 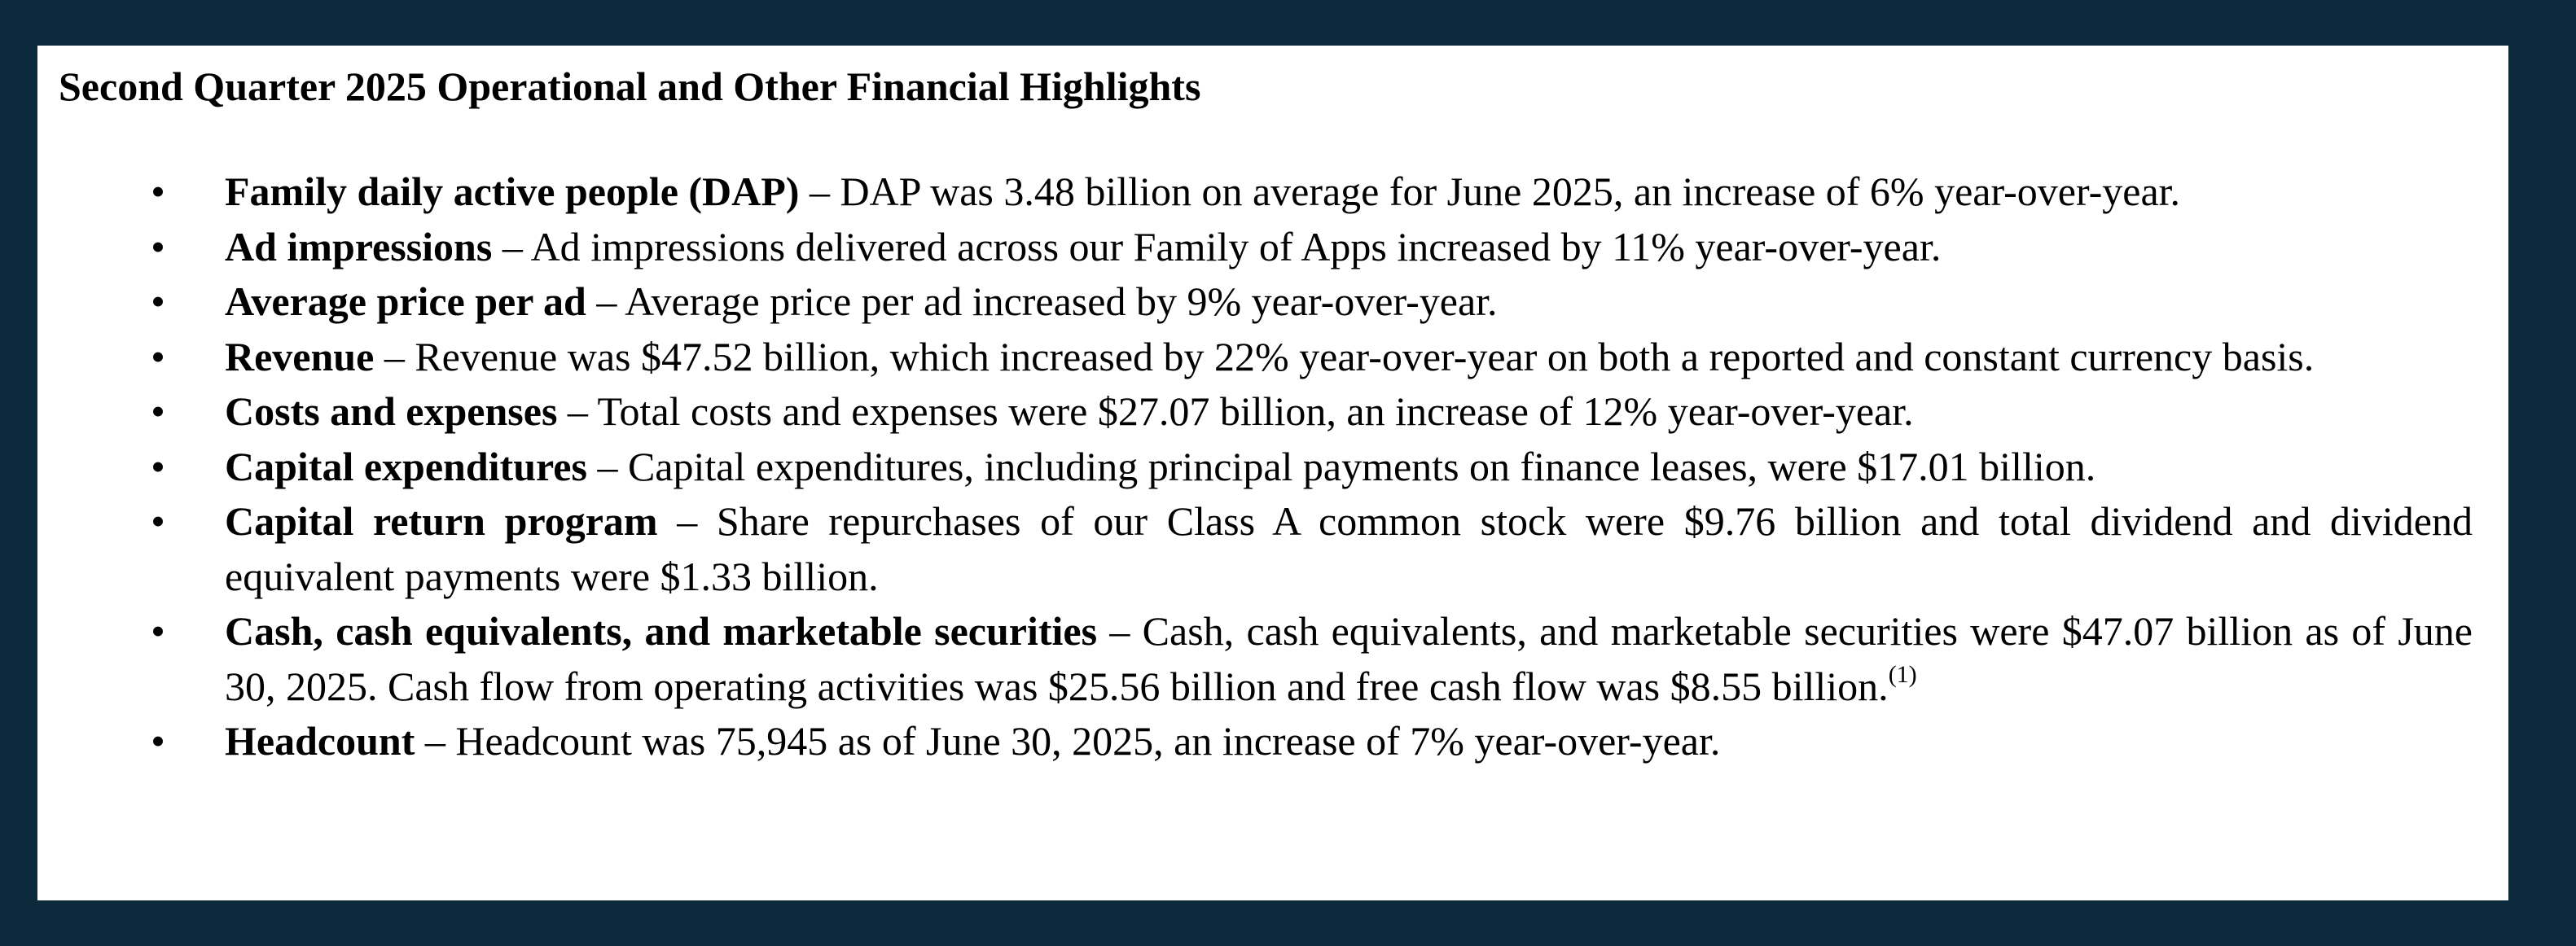 What do you see at coordinates (300, 356) in the screenshot?
I see `highlight-term: Revenue` at bounding box center [300, 356].